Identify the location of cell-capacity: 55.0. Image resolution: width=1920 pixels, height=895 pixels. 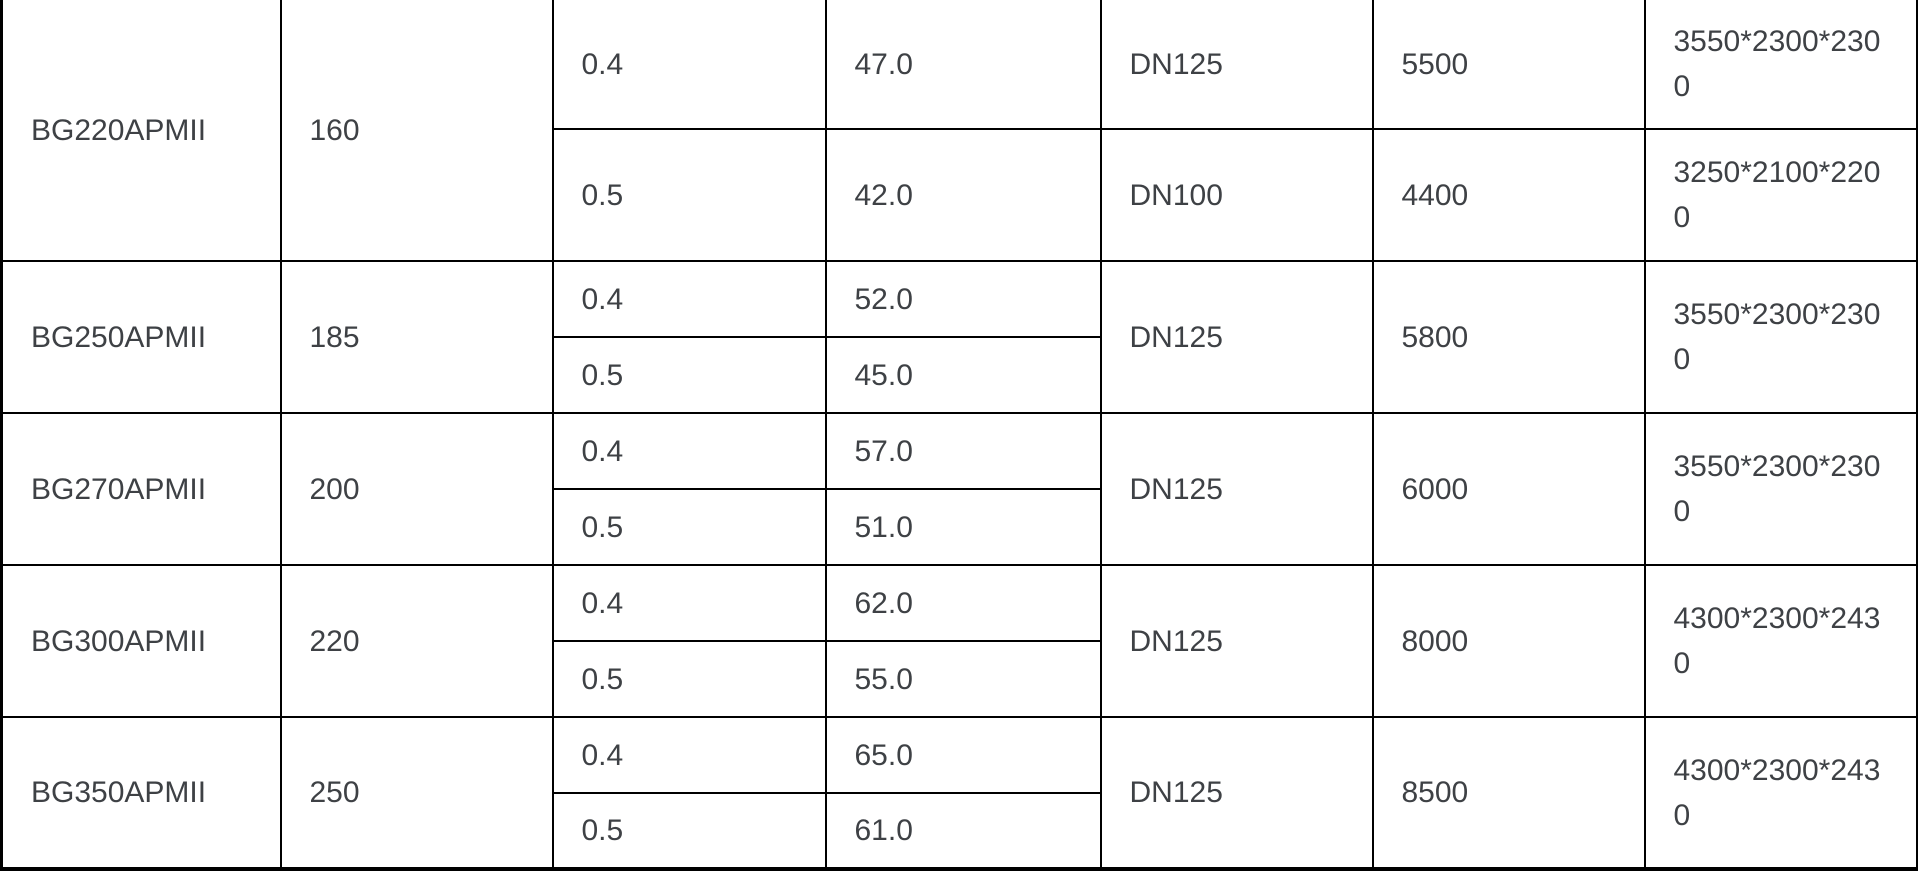
(963, 679).